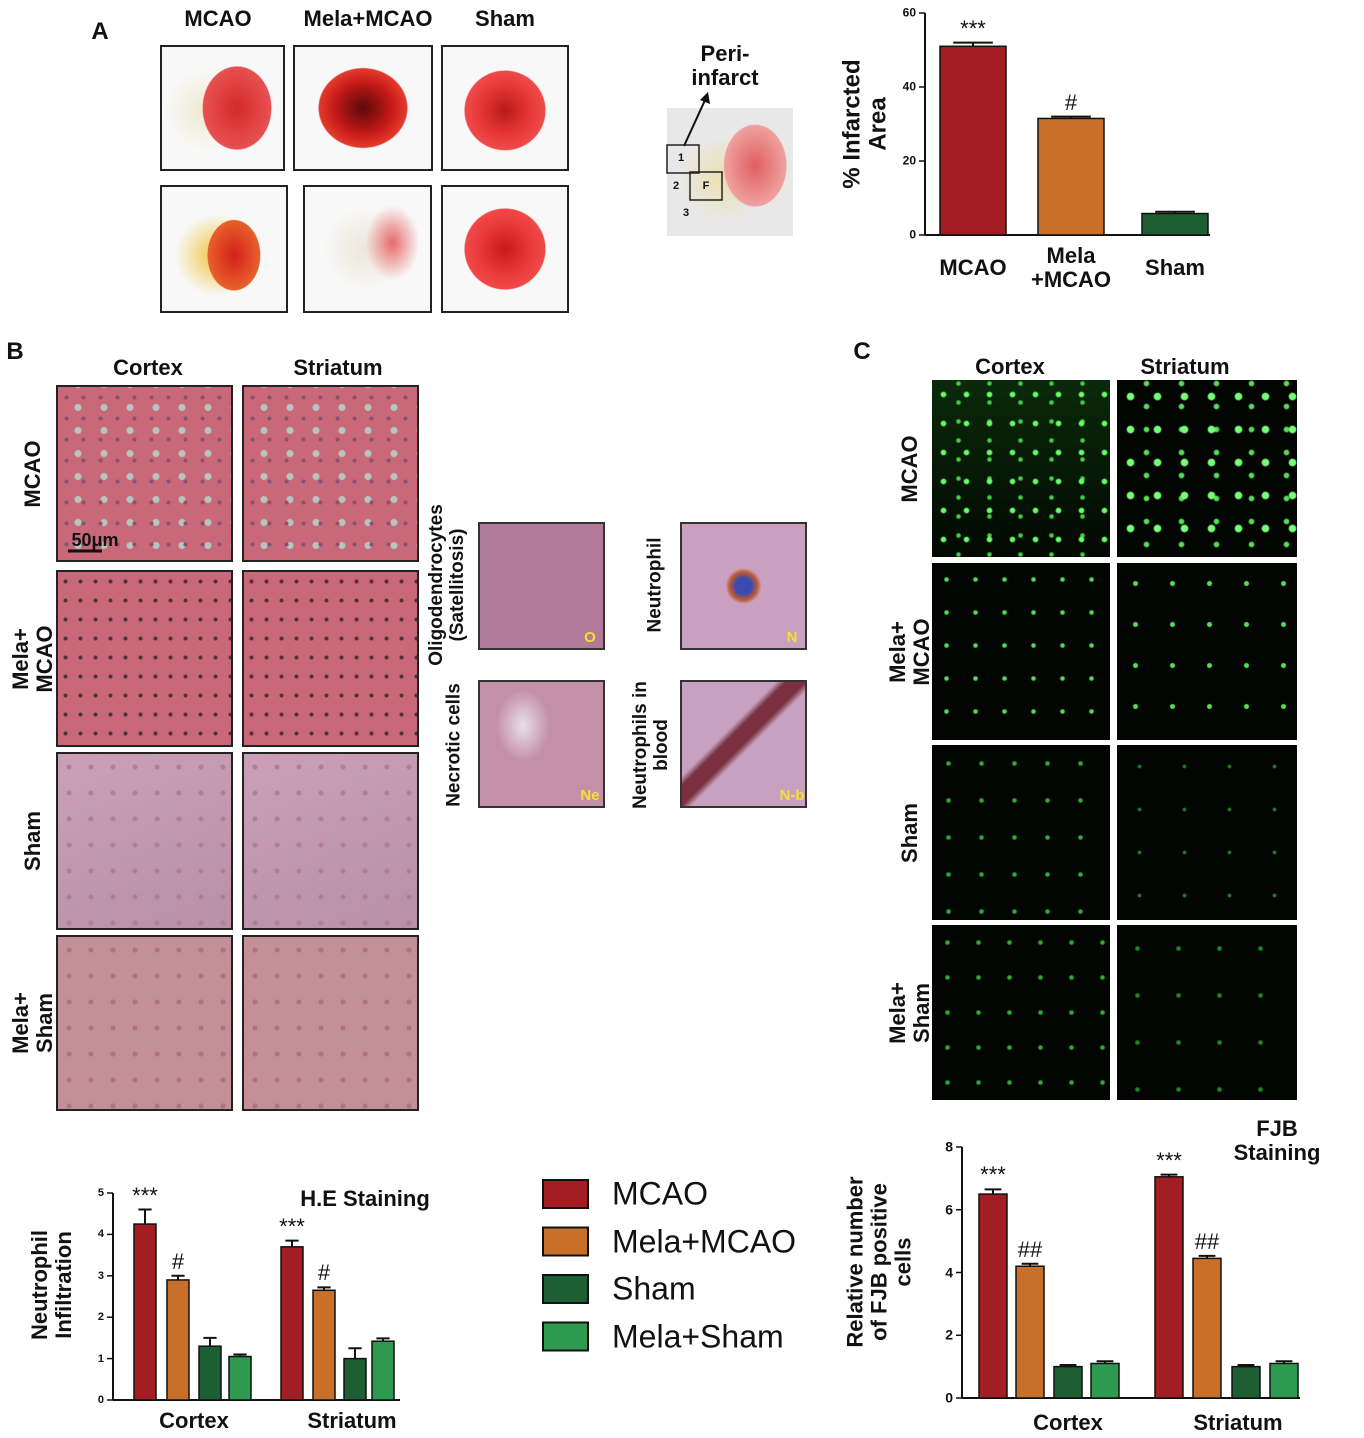 This screenshot has height=1438, width=1364. What do you see at coordinates (792, 795) in the screenshot?
I see `inset-tag: N-b` at bounding box center [792, 795].